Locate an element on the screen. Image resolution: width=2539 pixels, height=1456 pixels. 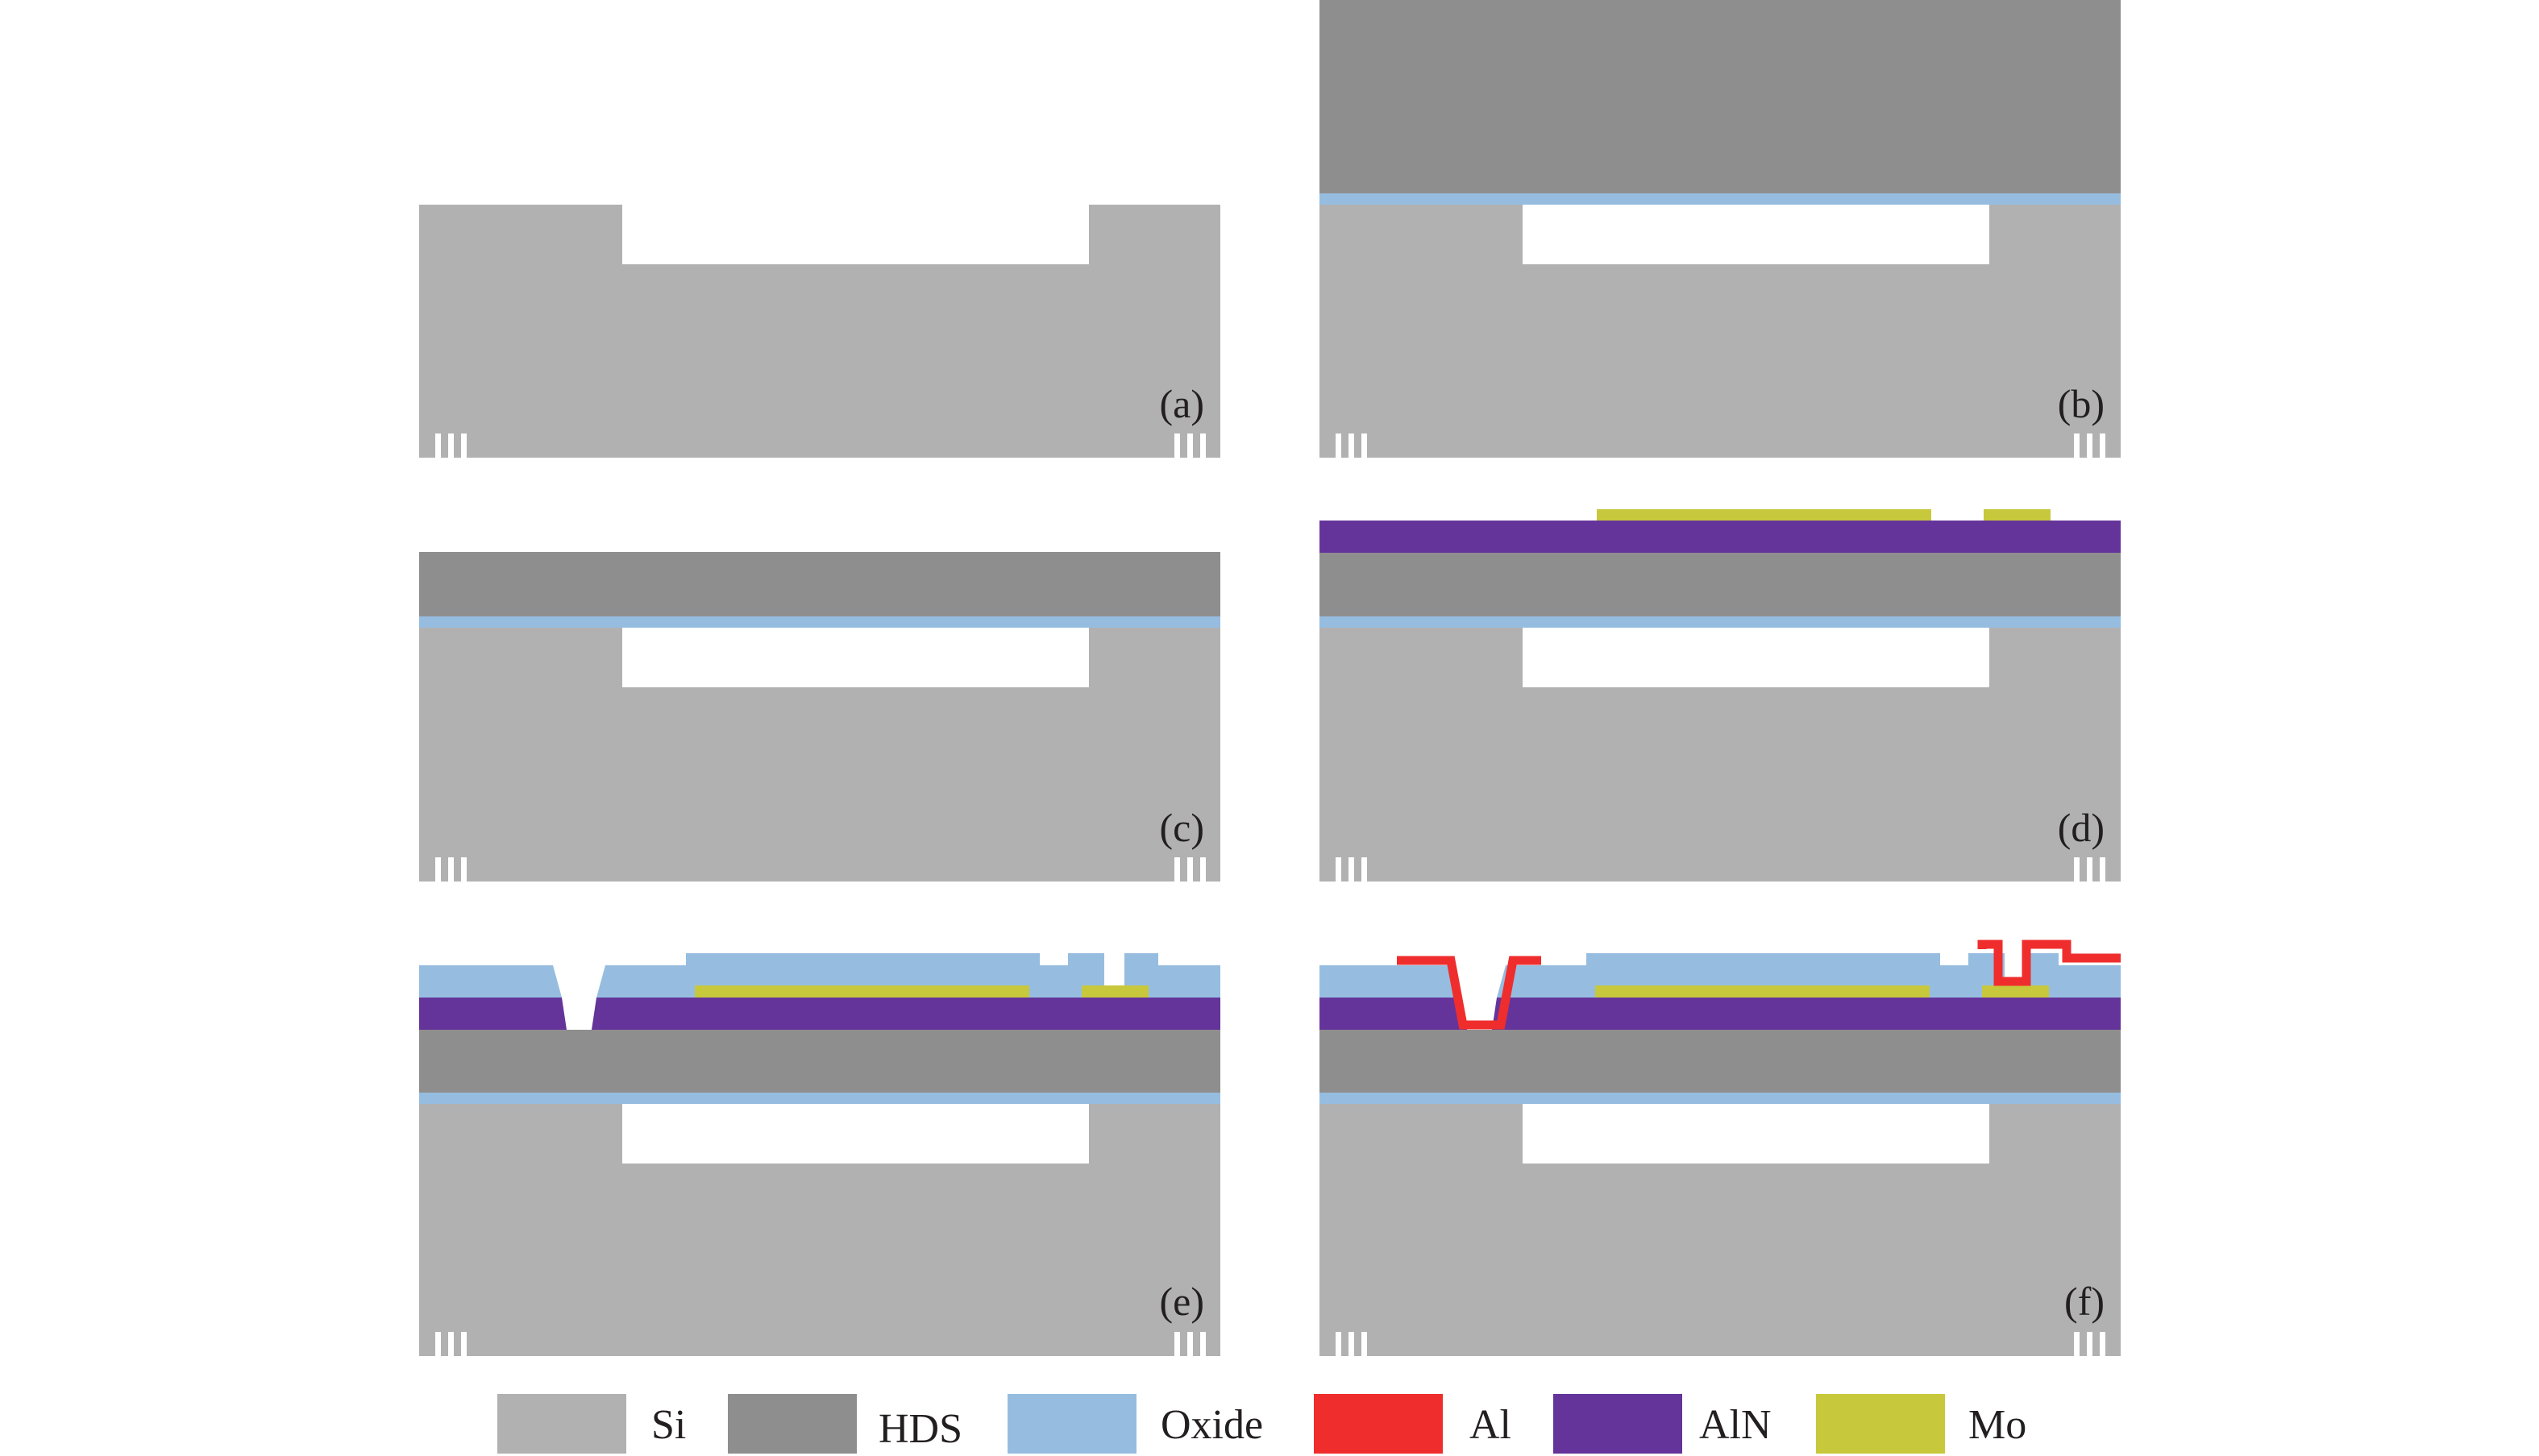
panel-b: (b) is located at coordinates (1720, 229).